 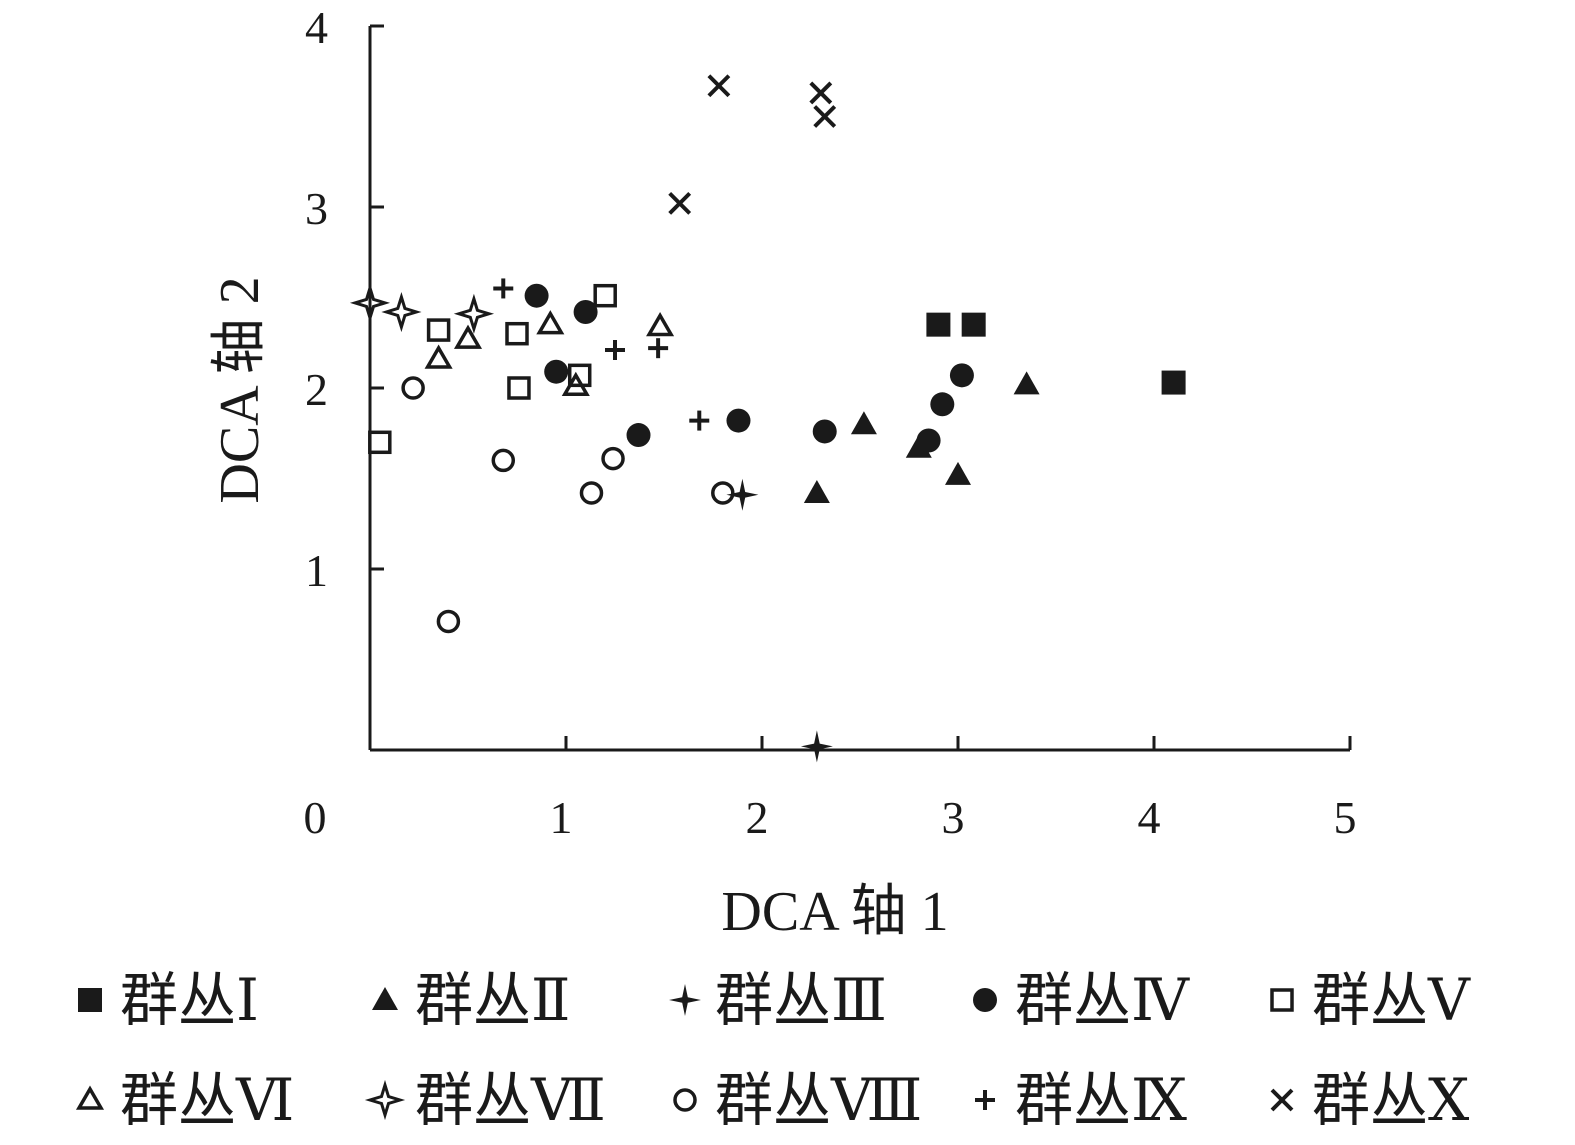 I want to click on legend-item-5: 群丛Ⅴ, so click(x=1370, y=1000).